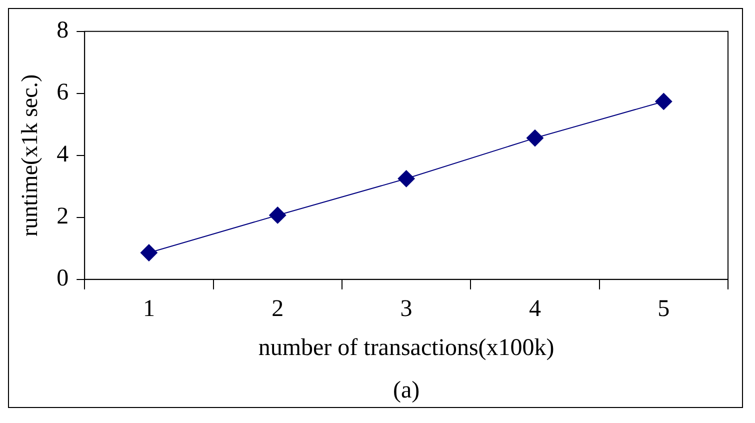 This screenshot has height=423, width=755. I want to click on x-tick-label: 4, so click(534, 309).